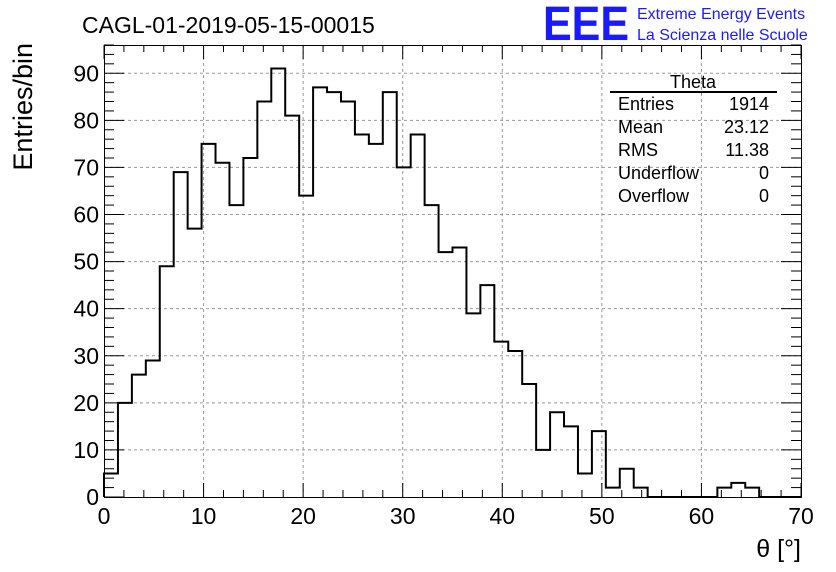  I want to click on stats-row-label: Entries, so click(646, 104).